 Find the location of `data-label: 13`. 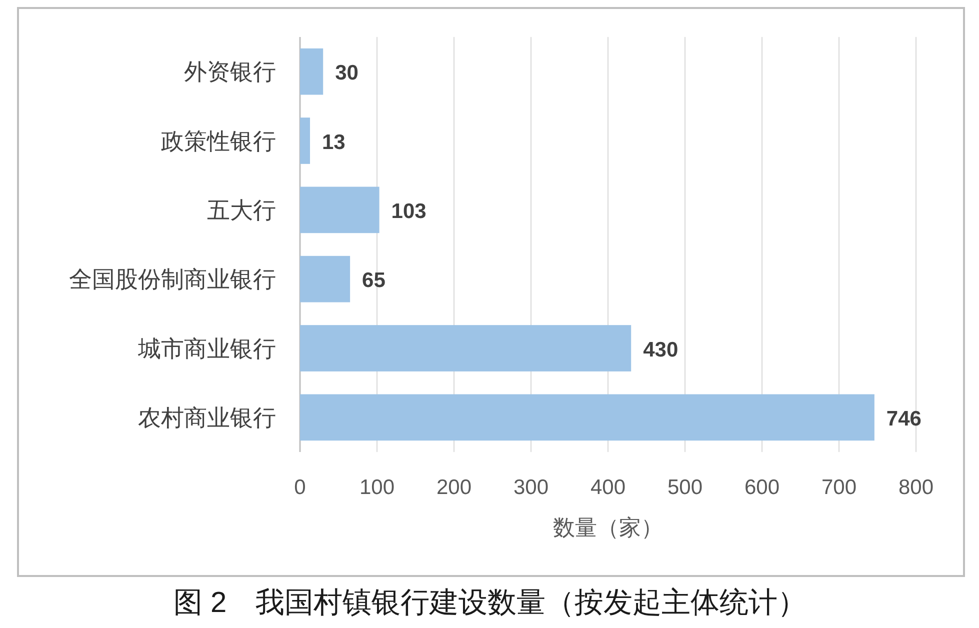

data-label: 13 is located at coordinates (334, 142).